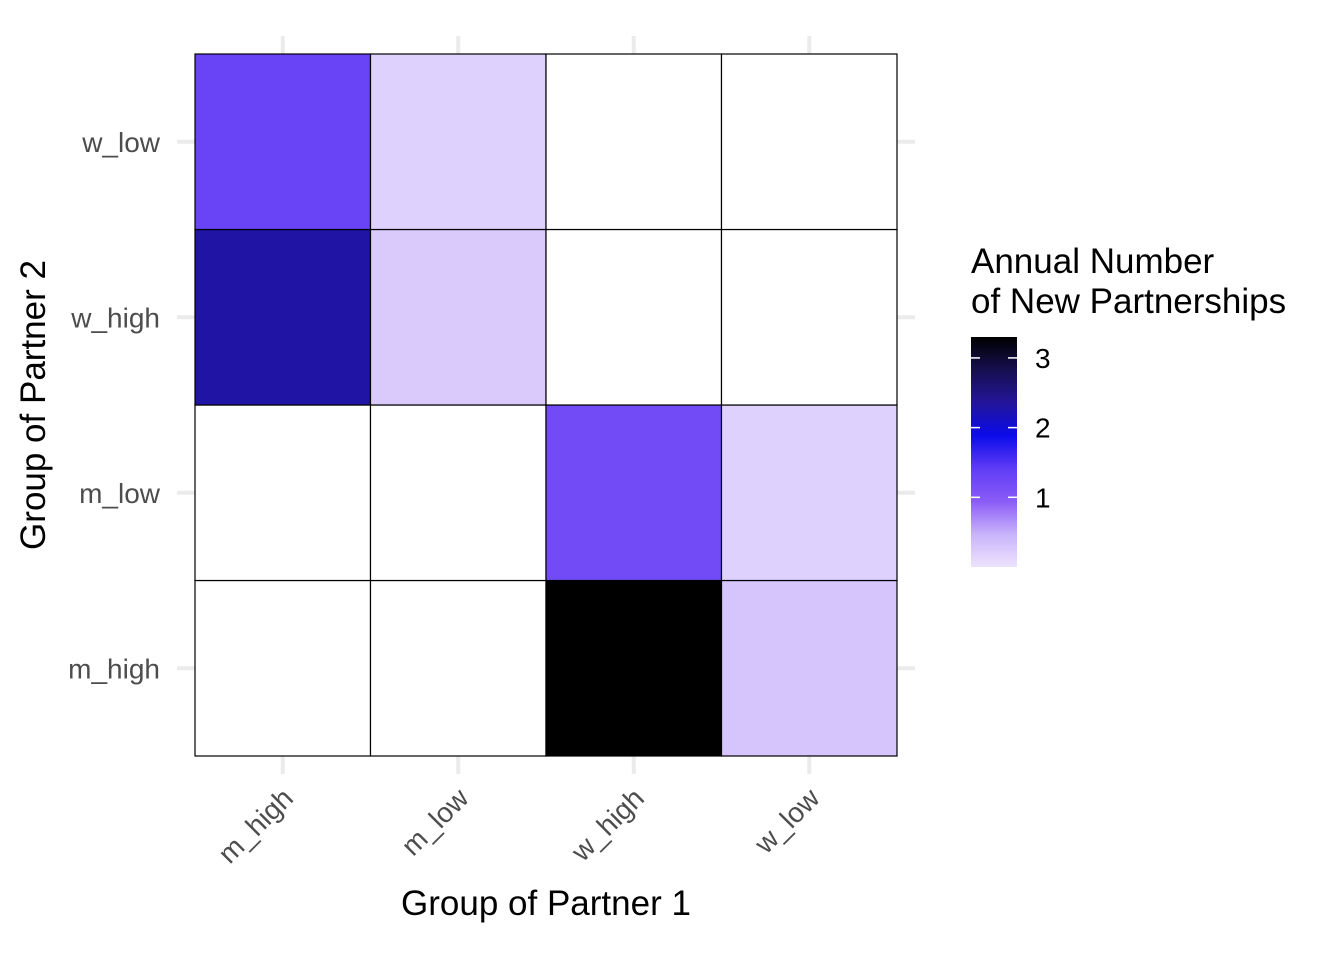 This screenshot has height=965, width=1344. Describe the element at coordinates (519, 825) in the screenshot. I see `x-axis-ticks: m_high m_low w_high w_low` at that location.